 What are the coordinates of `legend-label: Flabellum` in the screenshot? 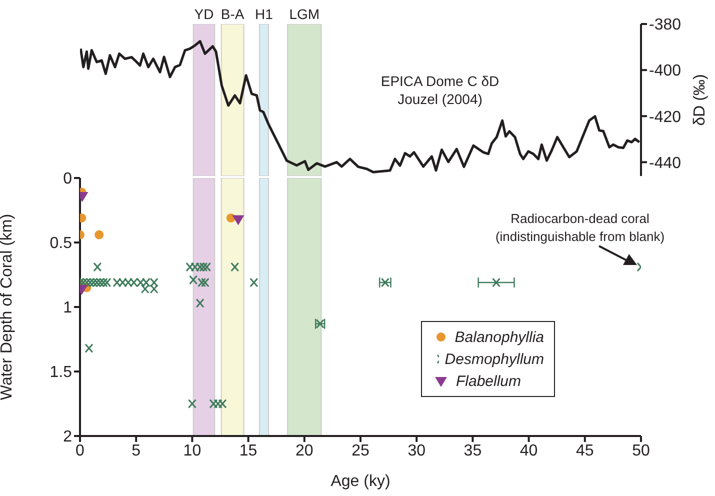 It's located at (489, 381).